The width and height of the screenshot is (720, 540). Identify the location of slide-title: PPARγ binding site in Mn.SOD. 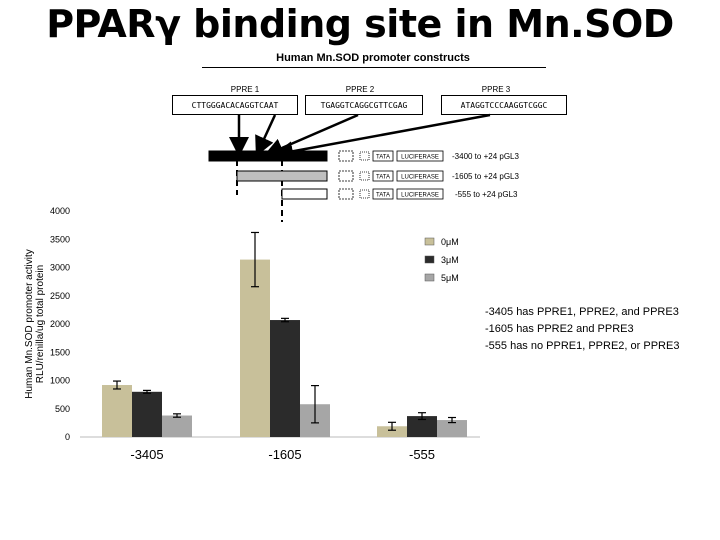
(360, 24).